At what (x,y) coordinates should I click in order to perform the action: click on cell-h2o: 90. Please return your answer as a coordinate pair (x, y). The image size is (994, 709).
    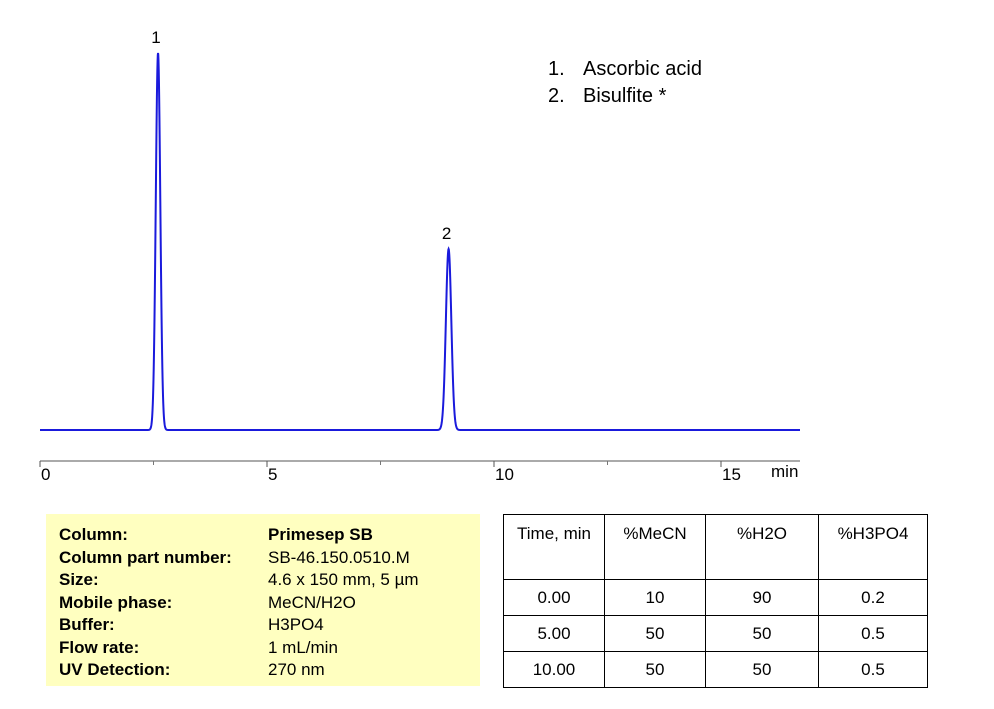
    Looking at the image, I should click on (762, 597).